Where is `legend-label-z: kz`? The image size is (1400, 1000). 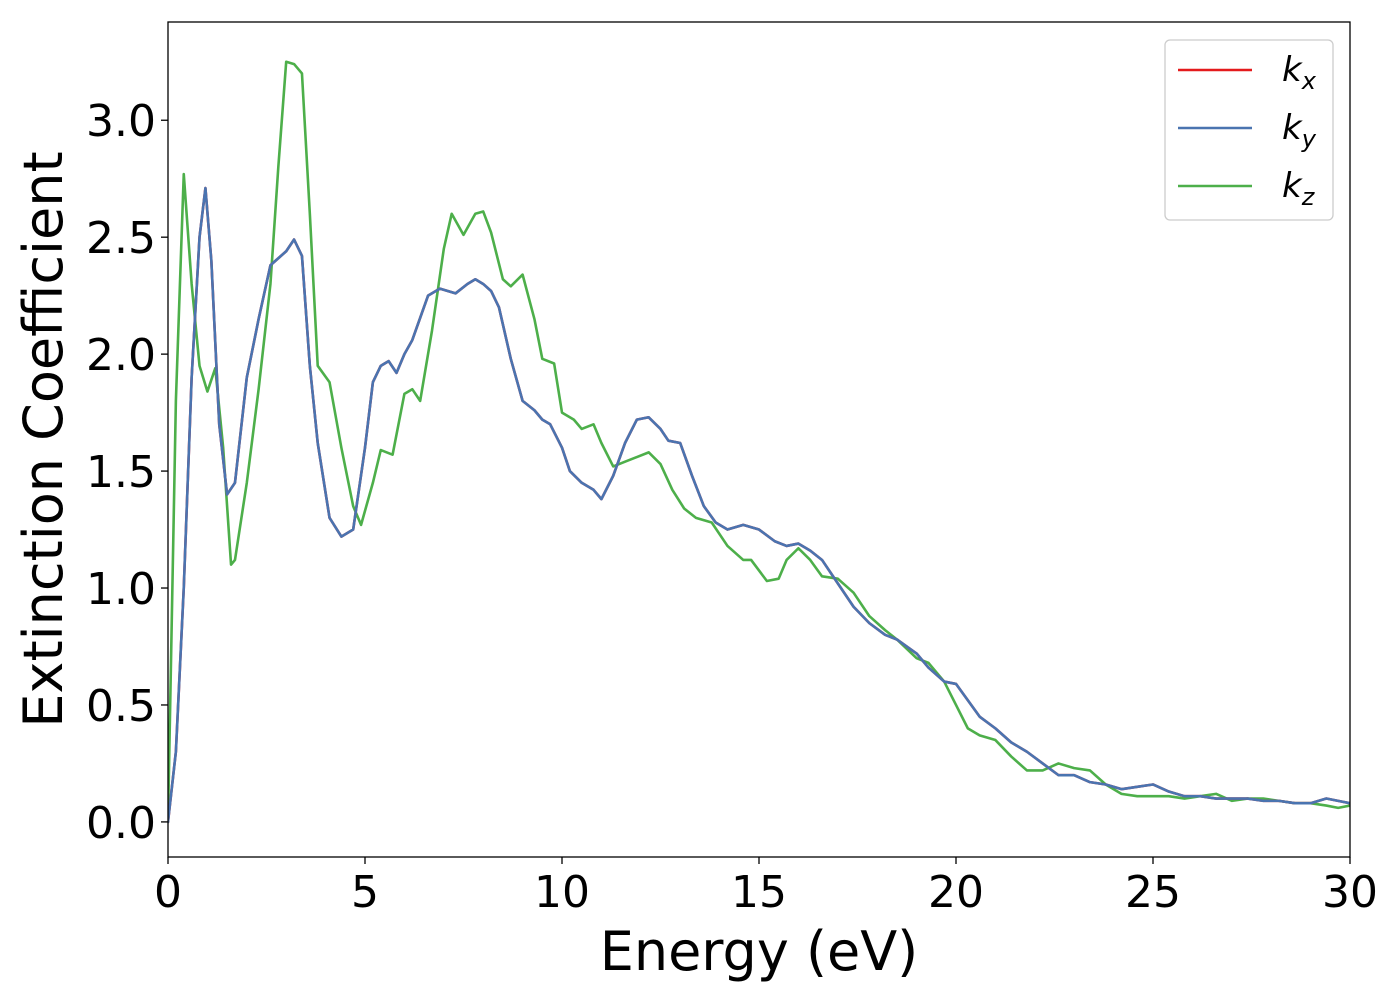
legend-label-z: kz is located at coordinates (1299, 188).